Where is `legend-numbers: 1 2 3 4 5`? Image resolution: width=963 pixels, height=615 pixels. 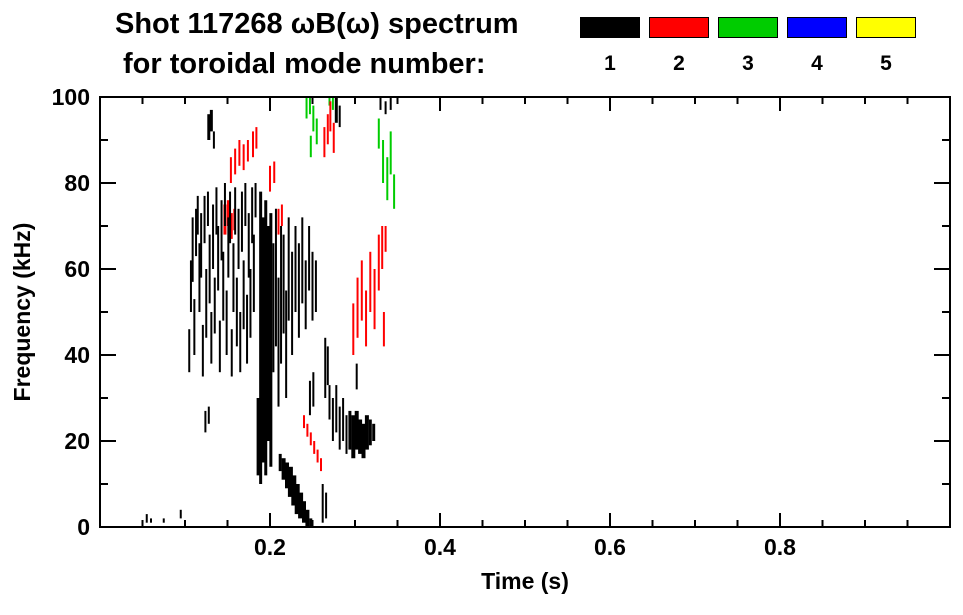 legend-numbers: 1 2 3 4 5 is located at coordinates (748, 64).